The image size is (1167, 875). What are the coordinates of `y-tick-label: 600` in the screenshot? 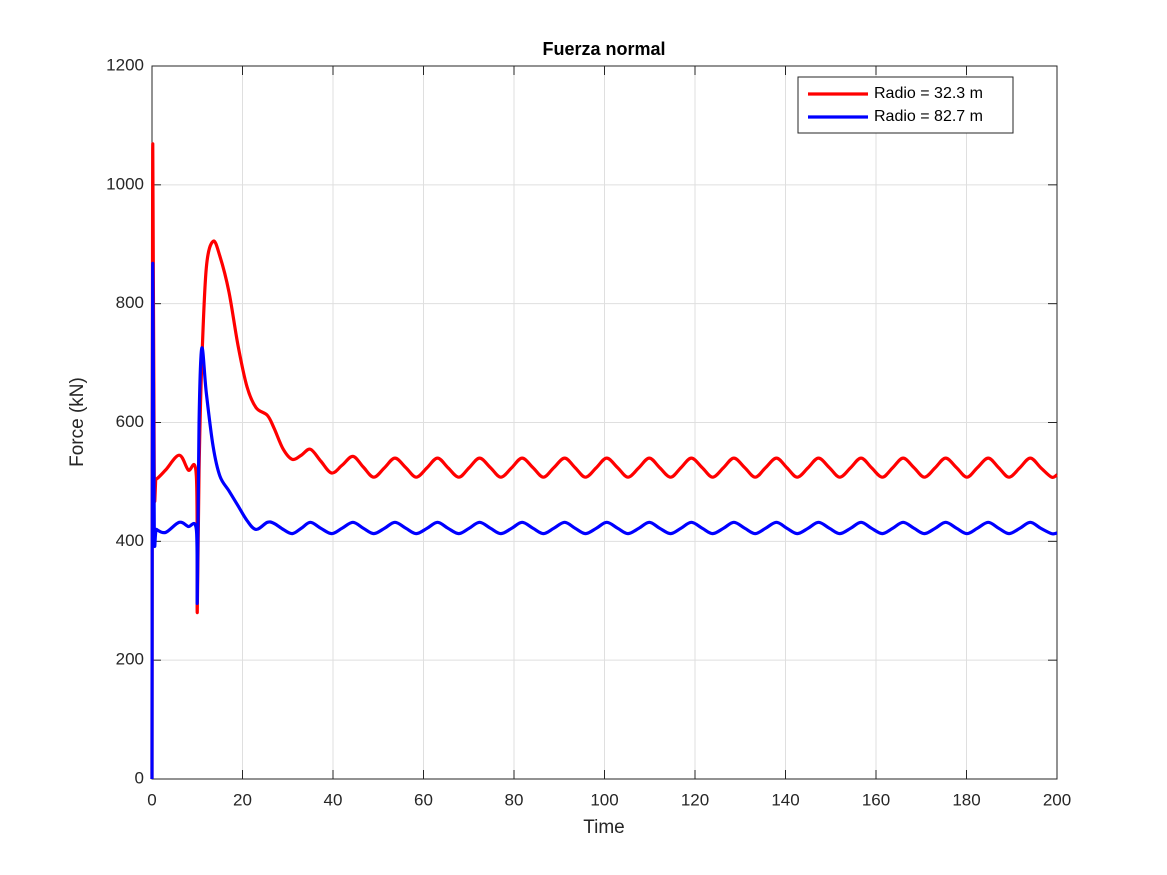 It's located at (130, 421).